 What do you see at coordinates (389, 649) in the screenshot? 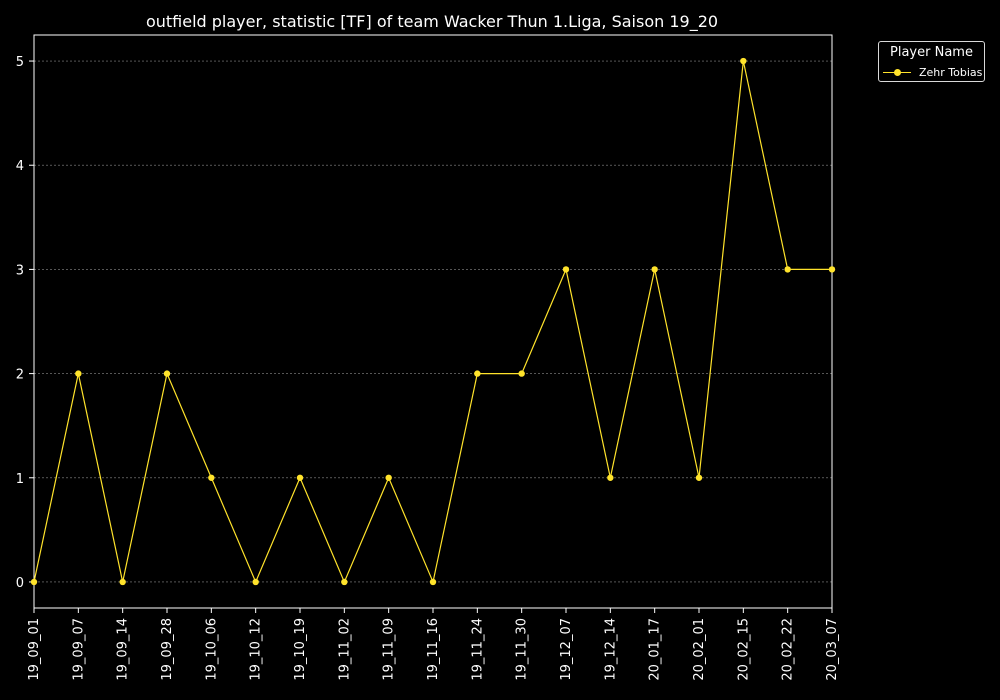
I see `x-tick-label: 19_11_09` at bounding box center [389, 649].